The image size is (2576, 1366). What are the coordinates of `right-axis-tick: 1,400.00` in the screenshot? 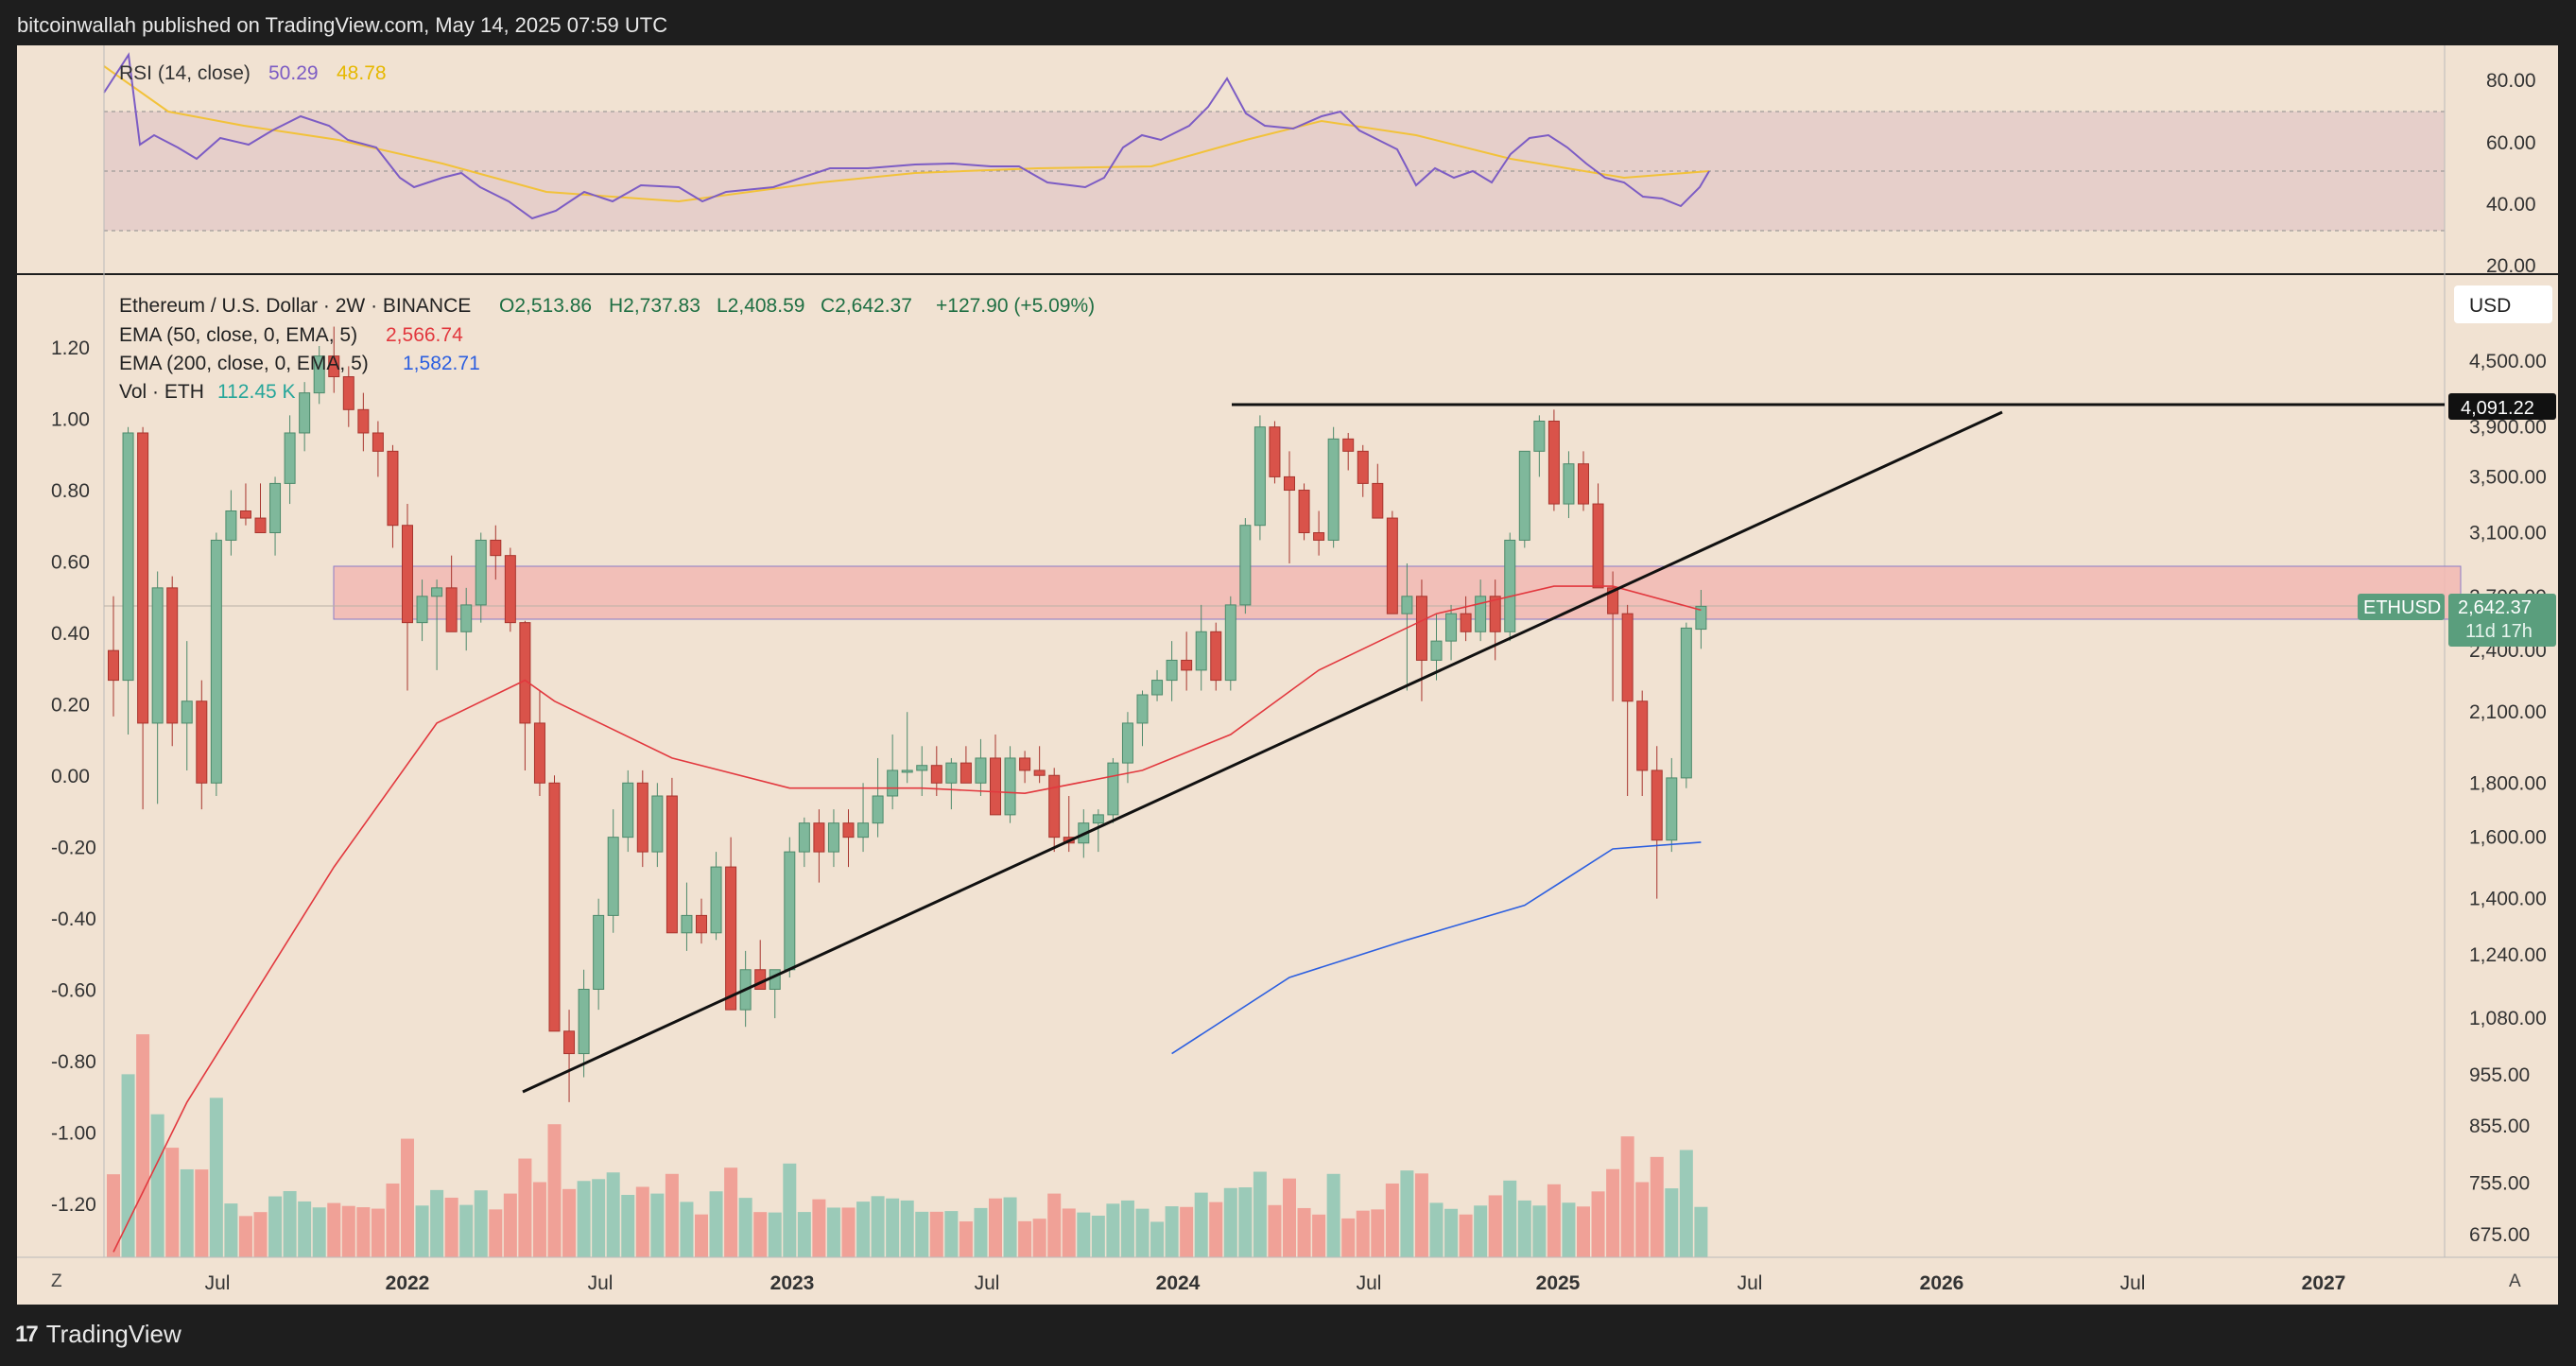 It's located at (2508, 900).